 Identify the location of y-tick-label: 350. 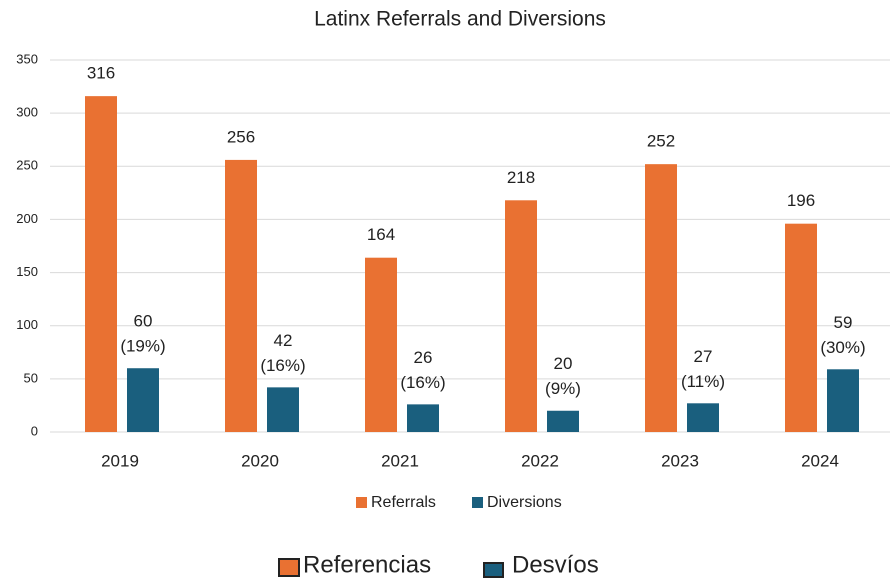
(27, 58).